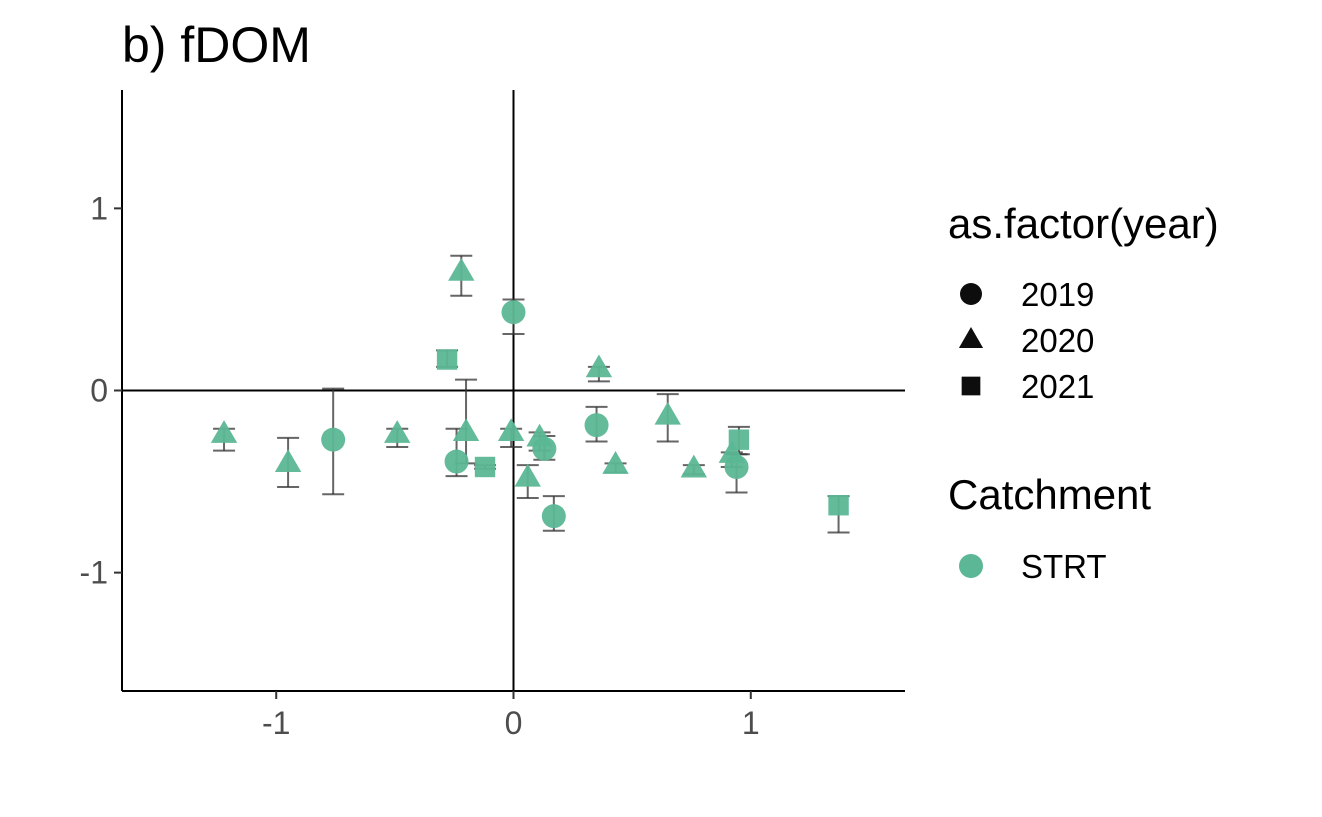 The height and width of the screenshot is (817, 1322). What do you see at coordinates (276, 723) in the screenshot?
I see `x-tick-label: -1` at bounding box center [276, 723].